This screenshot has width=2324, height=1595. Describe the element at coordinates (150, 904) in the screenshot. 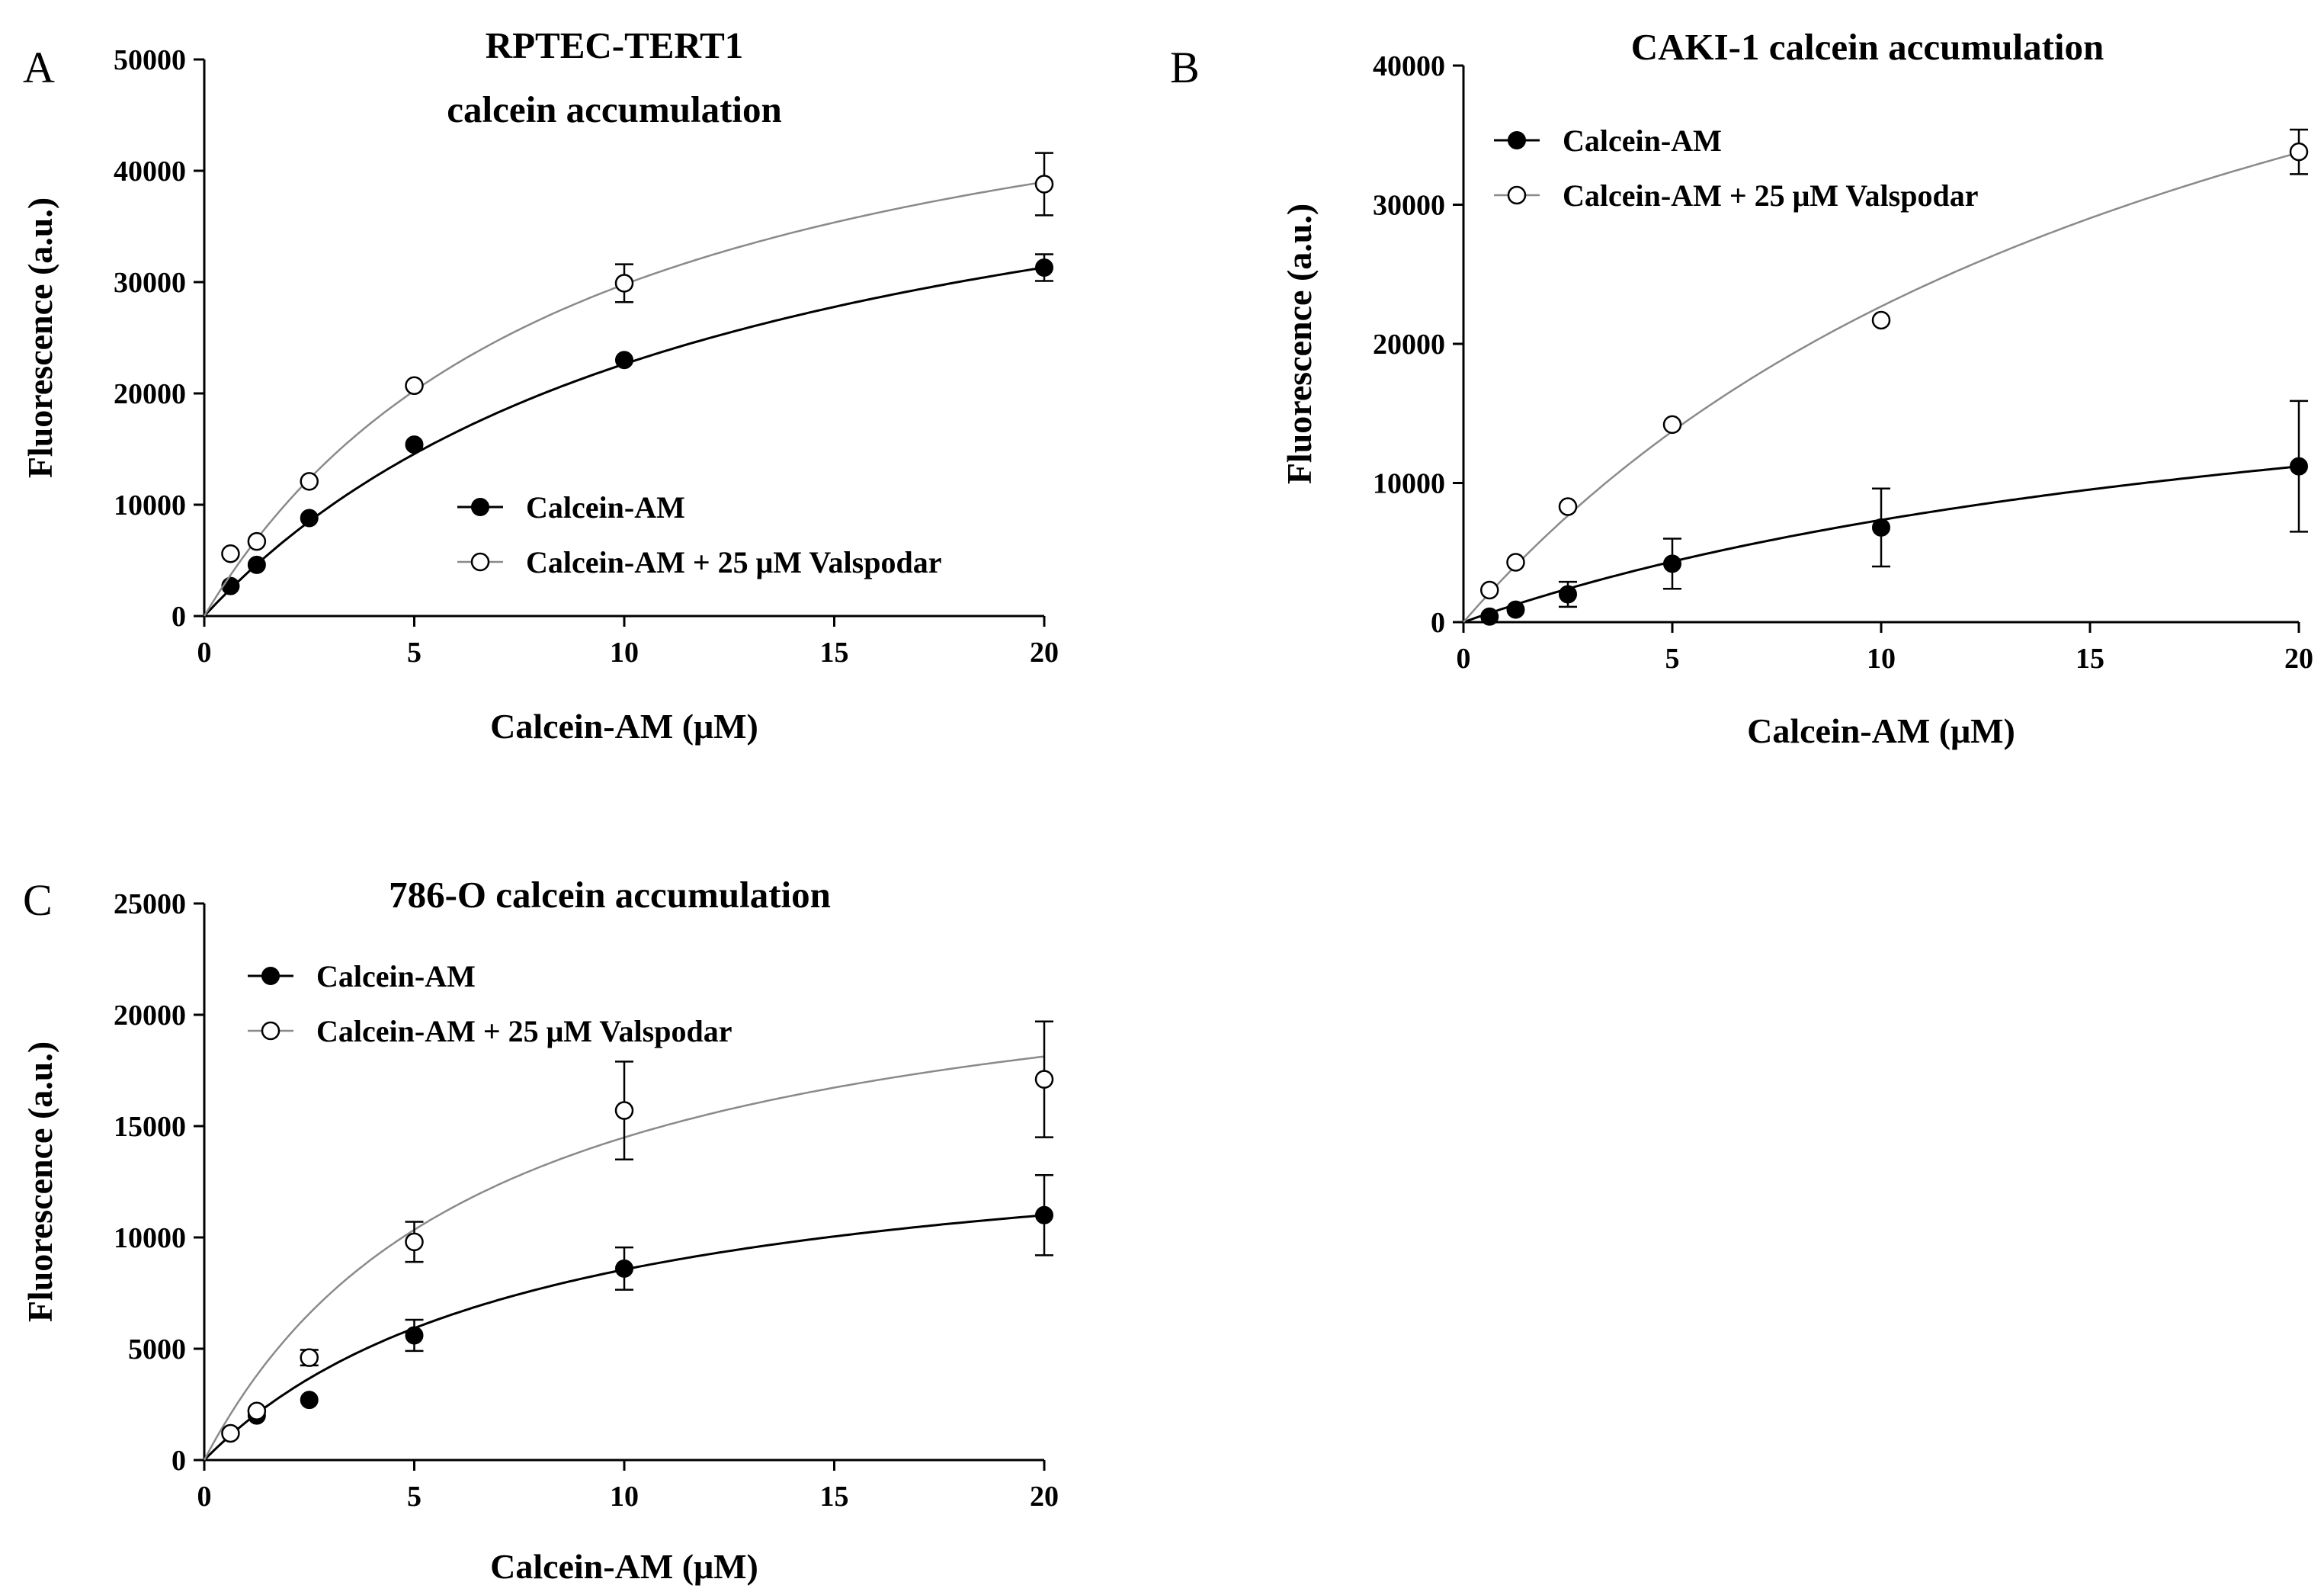

I see `y-tick-label: 25000` at that location.